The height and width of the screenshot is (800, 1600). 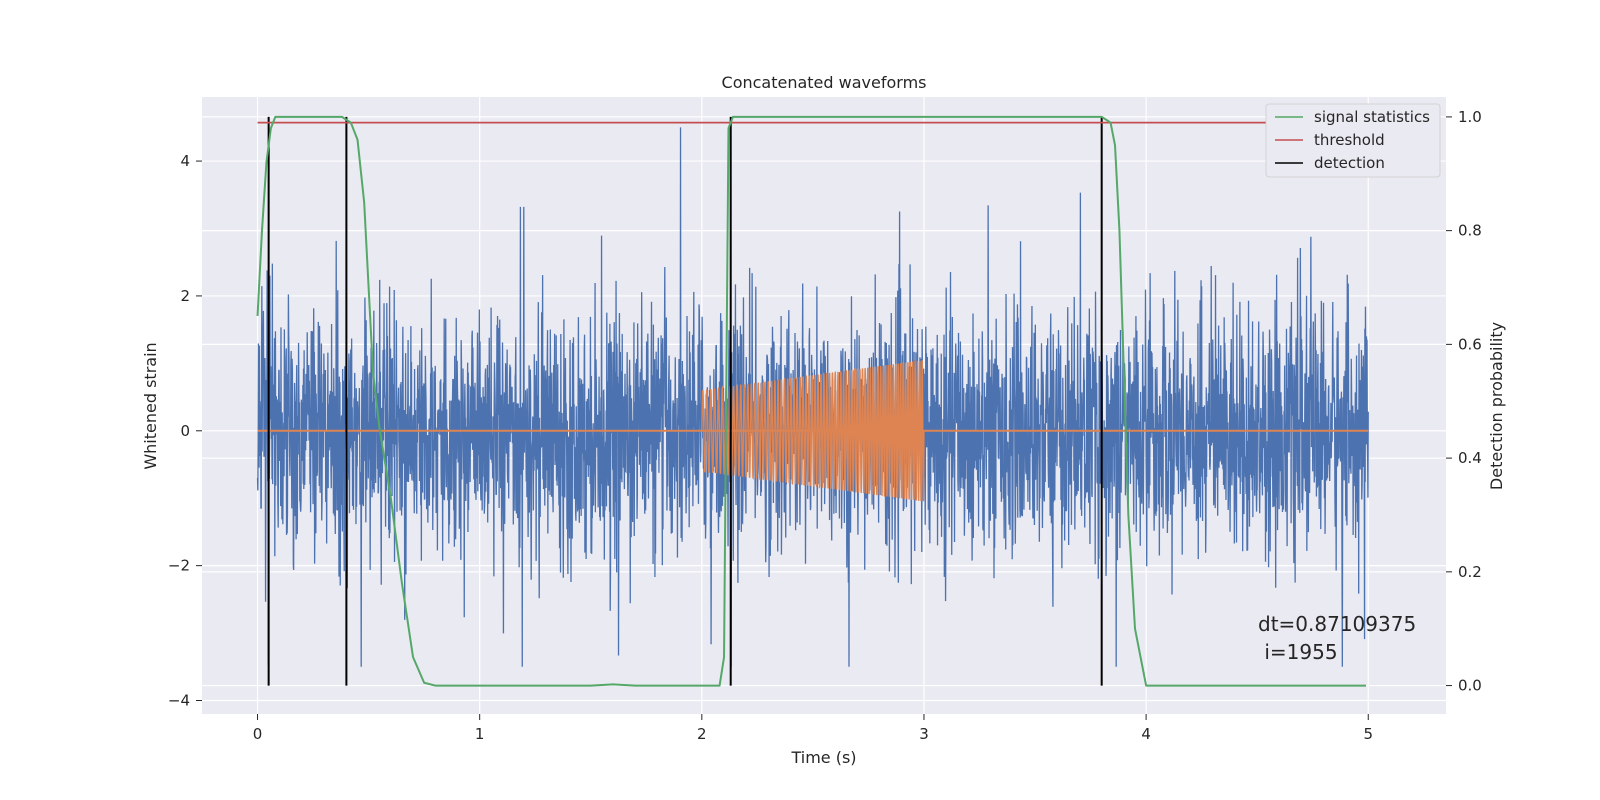 I want to click on y-right-tick-label: 0.2, so click(x=1470, y=572).